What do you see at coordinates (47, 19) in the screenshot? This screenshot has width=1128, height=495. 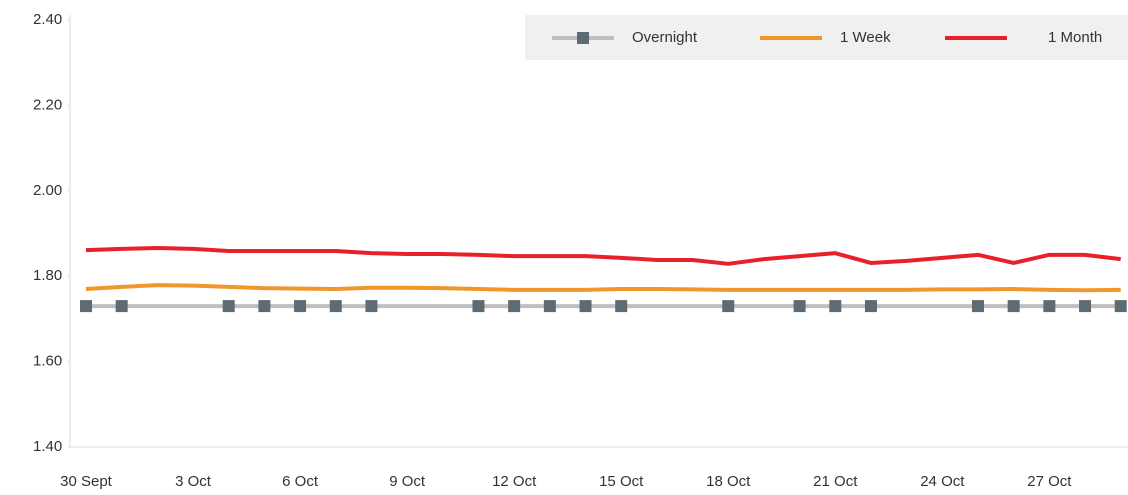 I see `y-tick-label: 2.40` at bounding box center [47, 19].